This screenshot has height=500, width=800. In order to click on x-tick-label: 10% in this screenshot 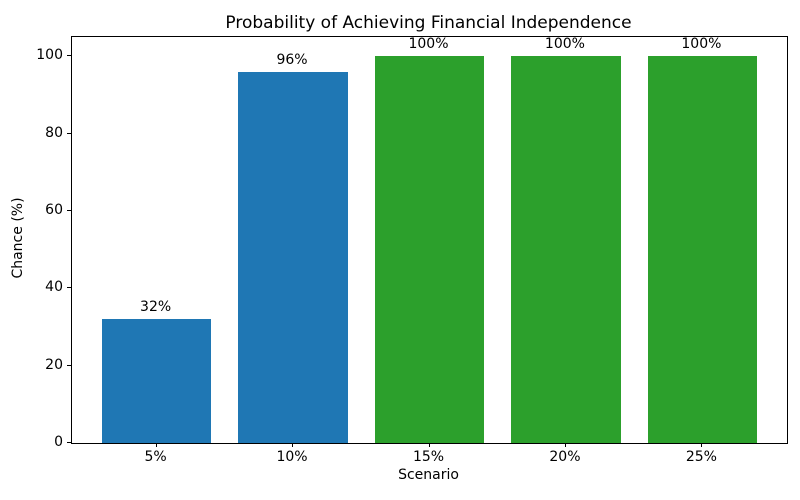, I will do `click(292, 457)`.